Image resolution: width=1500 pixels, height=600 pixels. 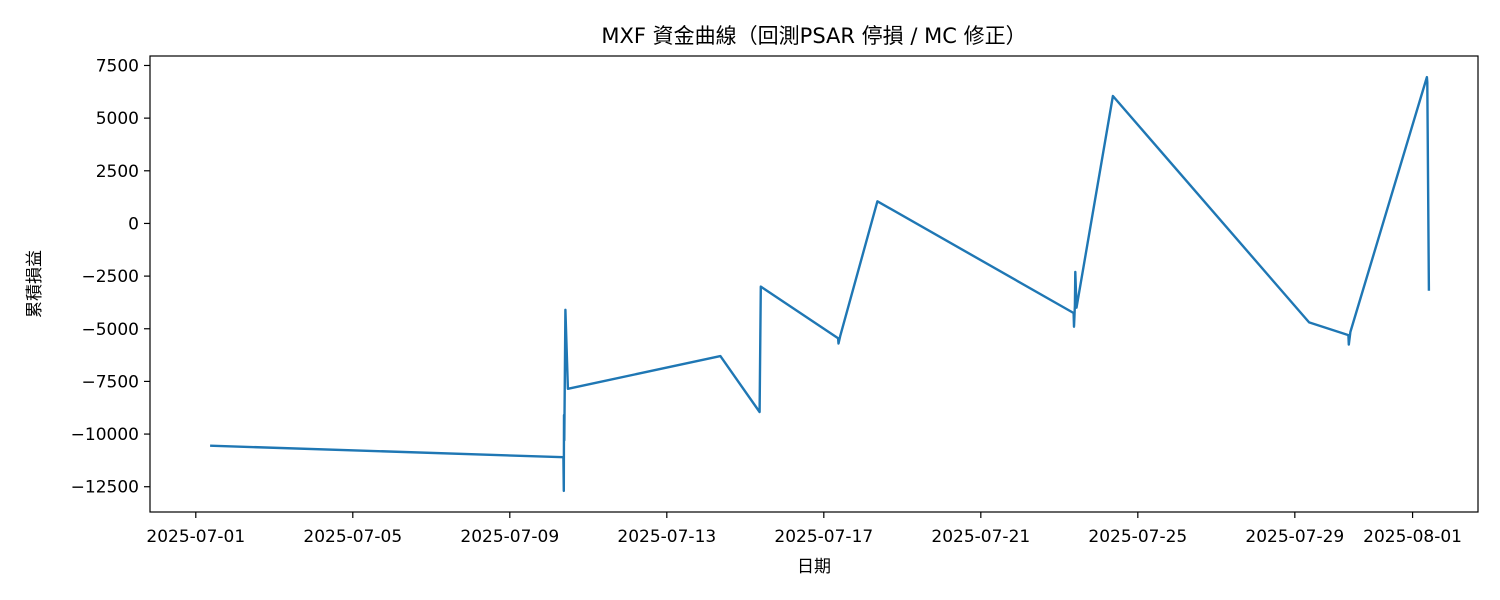 What do you see at coordinates (117, 172) in the screenshot?
I see `y-tick-label-2: 2500` at bounding box center [117, 172].